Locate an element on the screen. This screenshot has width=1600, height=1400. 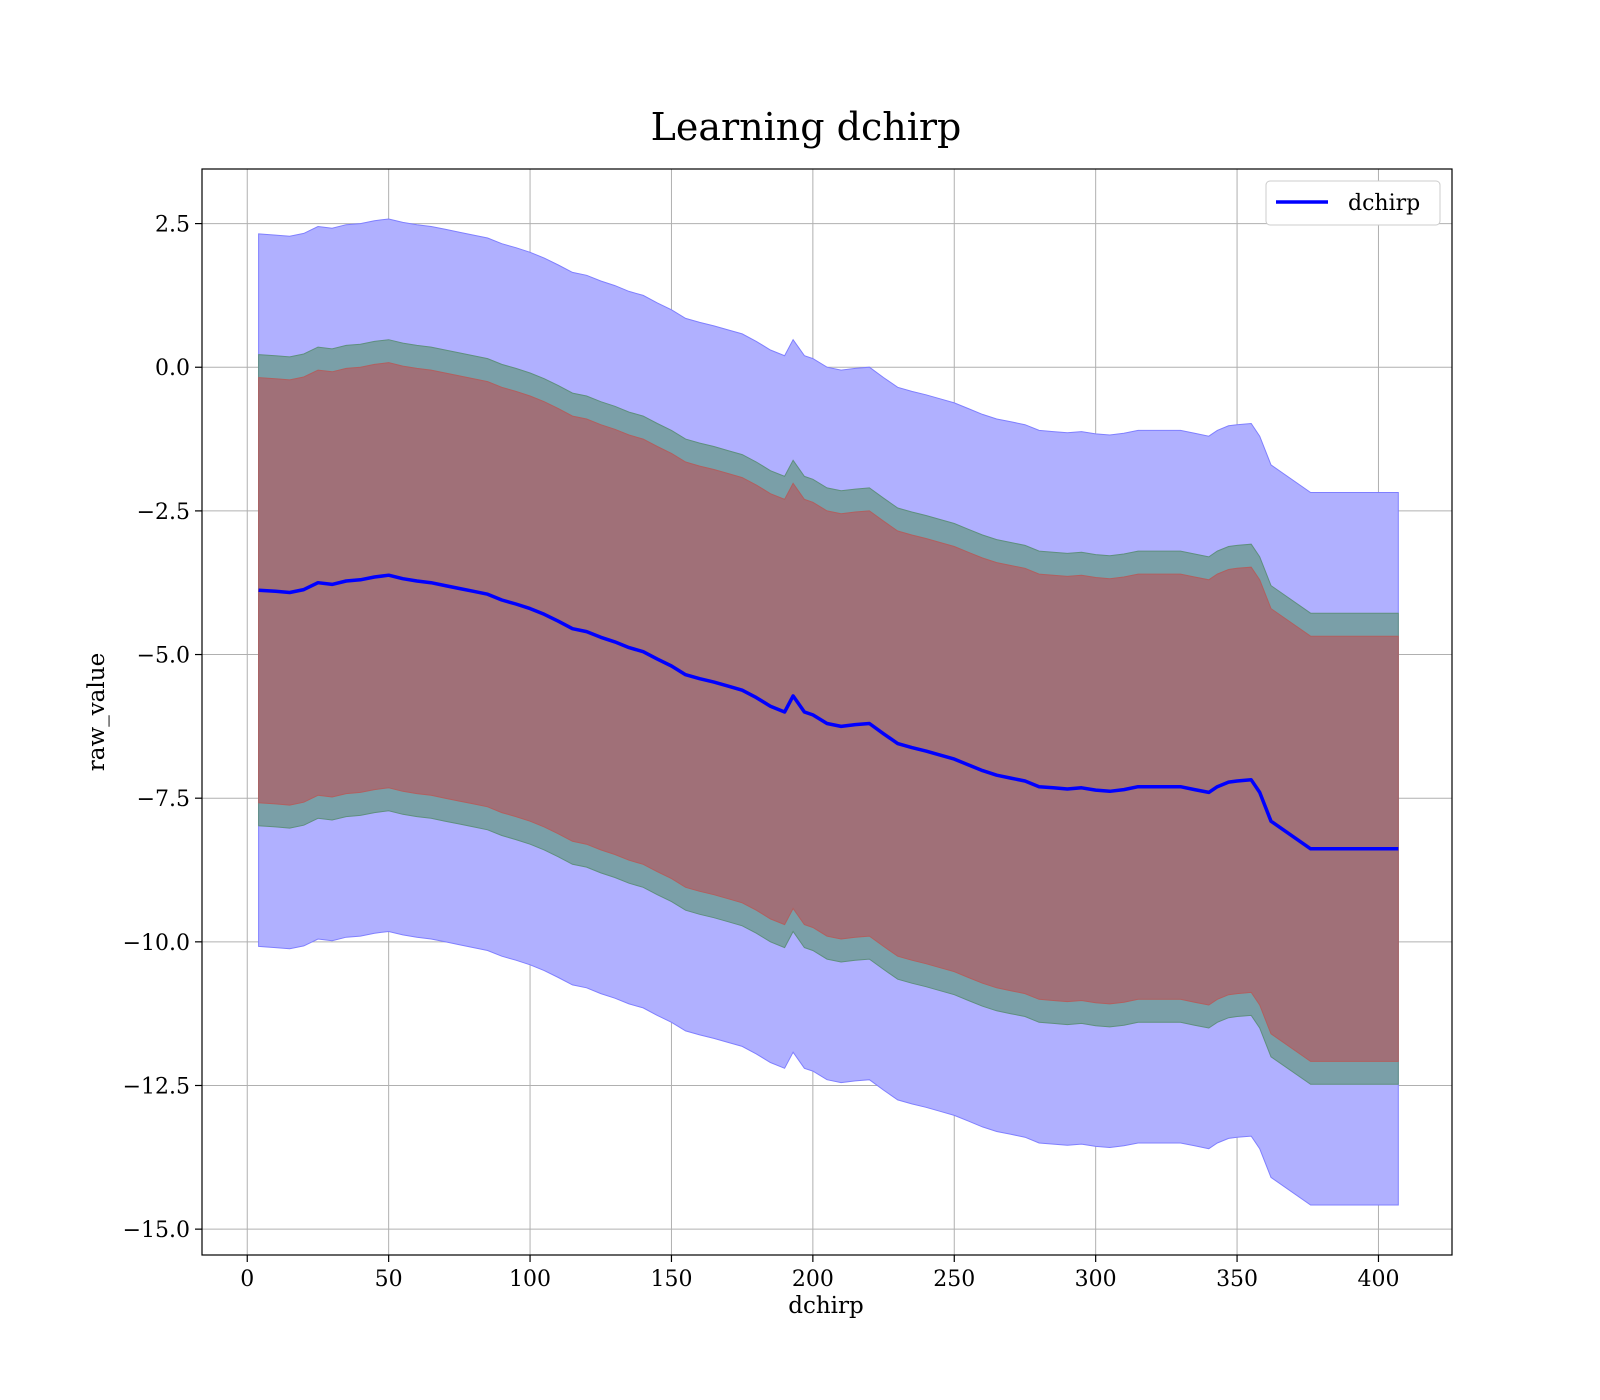
x-tick-label: 400 is located at coordinates (1378, 1279).